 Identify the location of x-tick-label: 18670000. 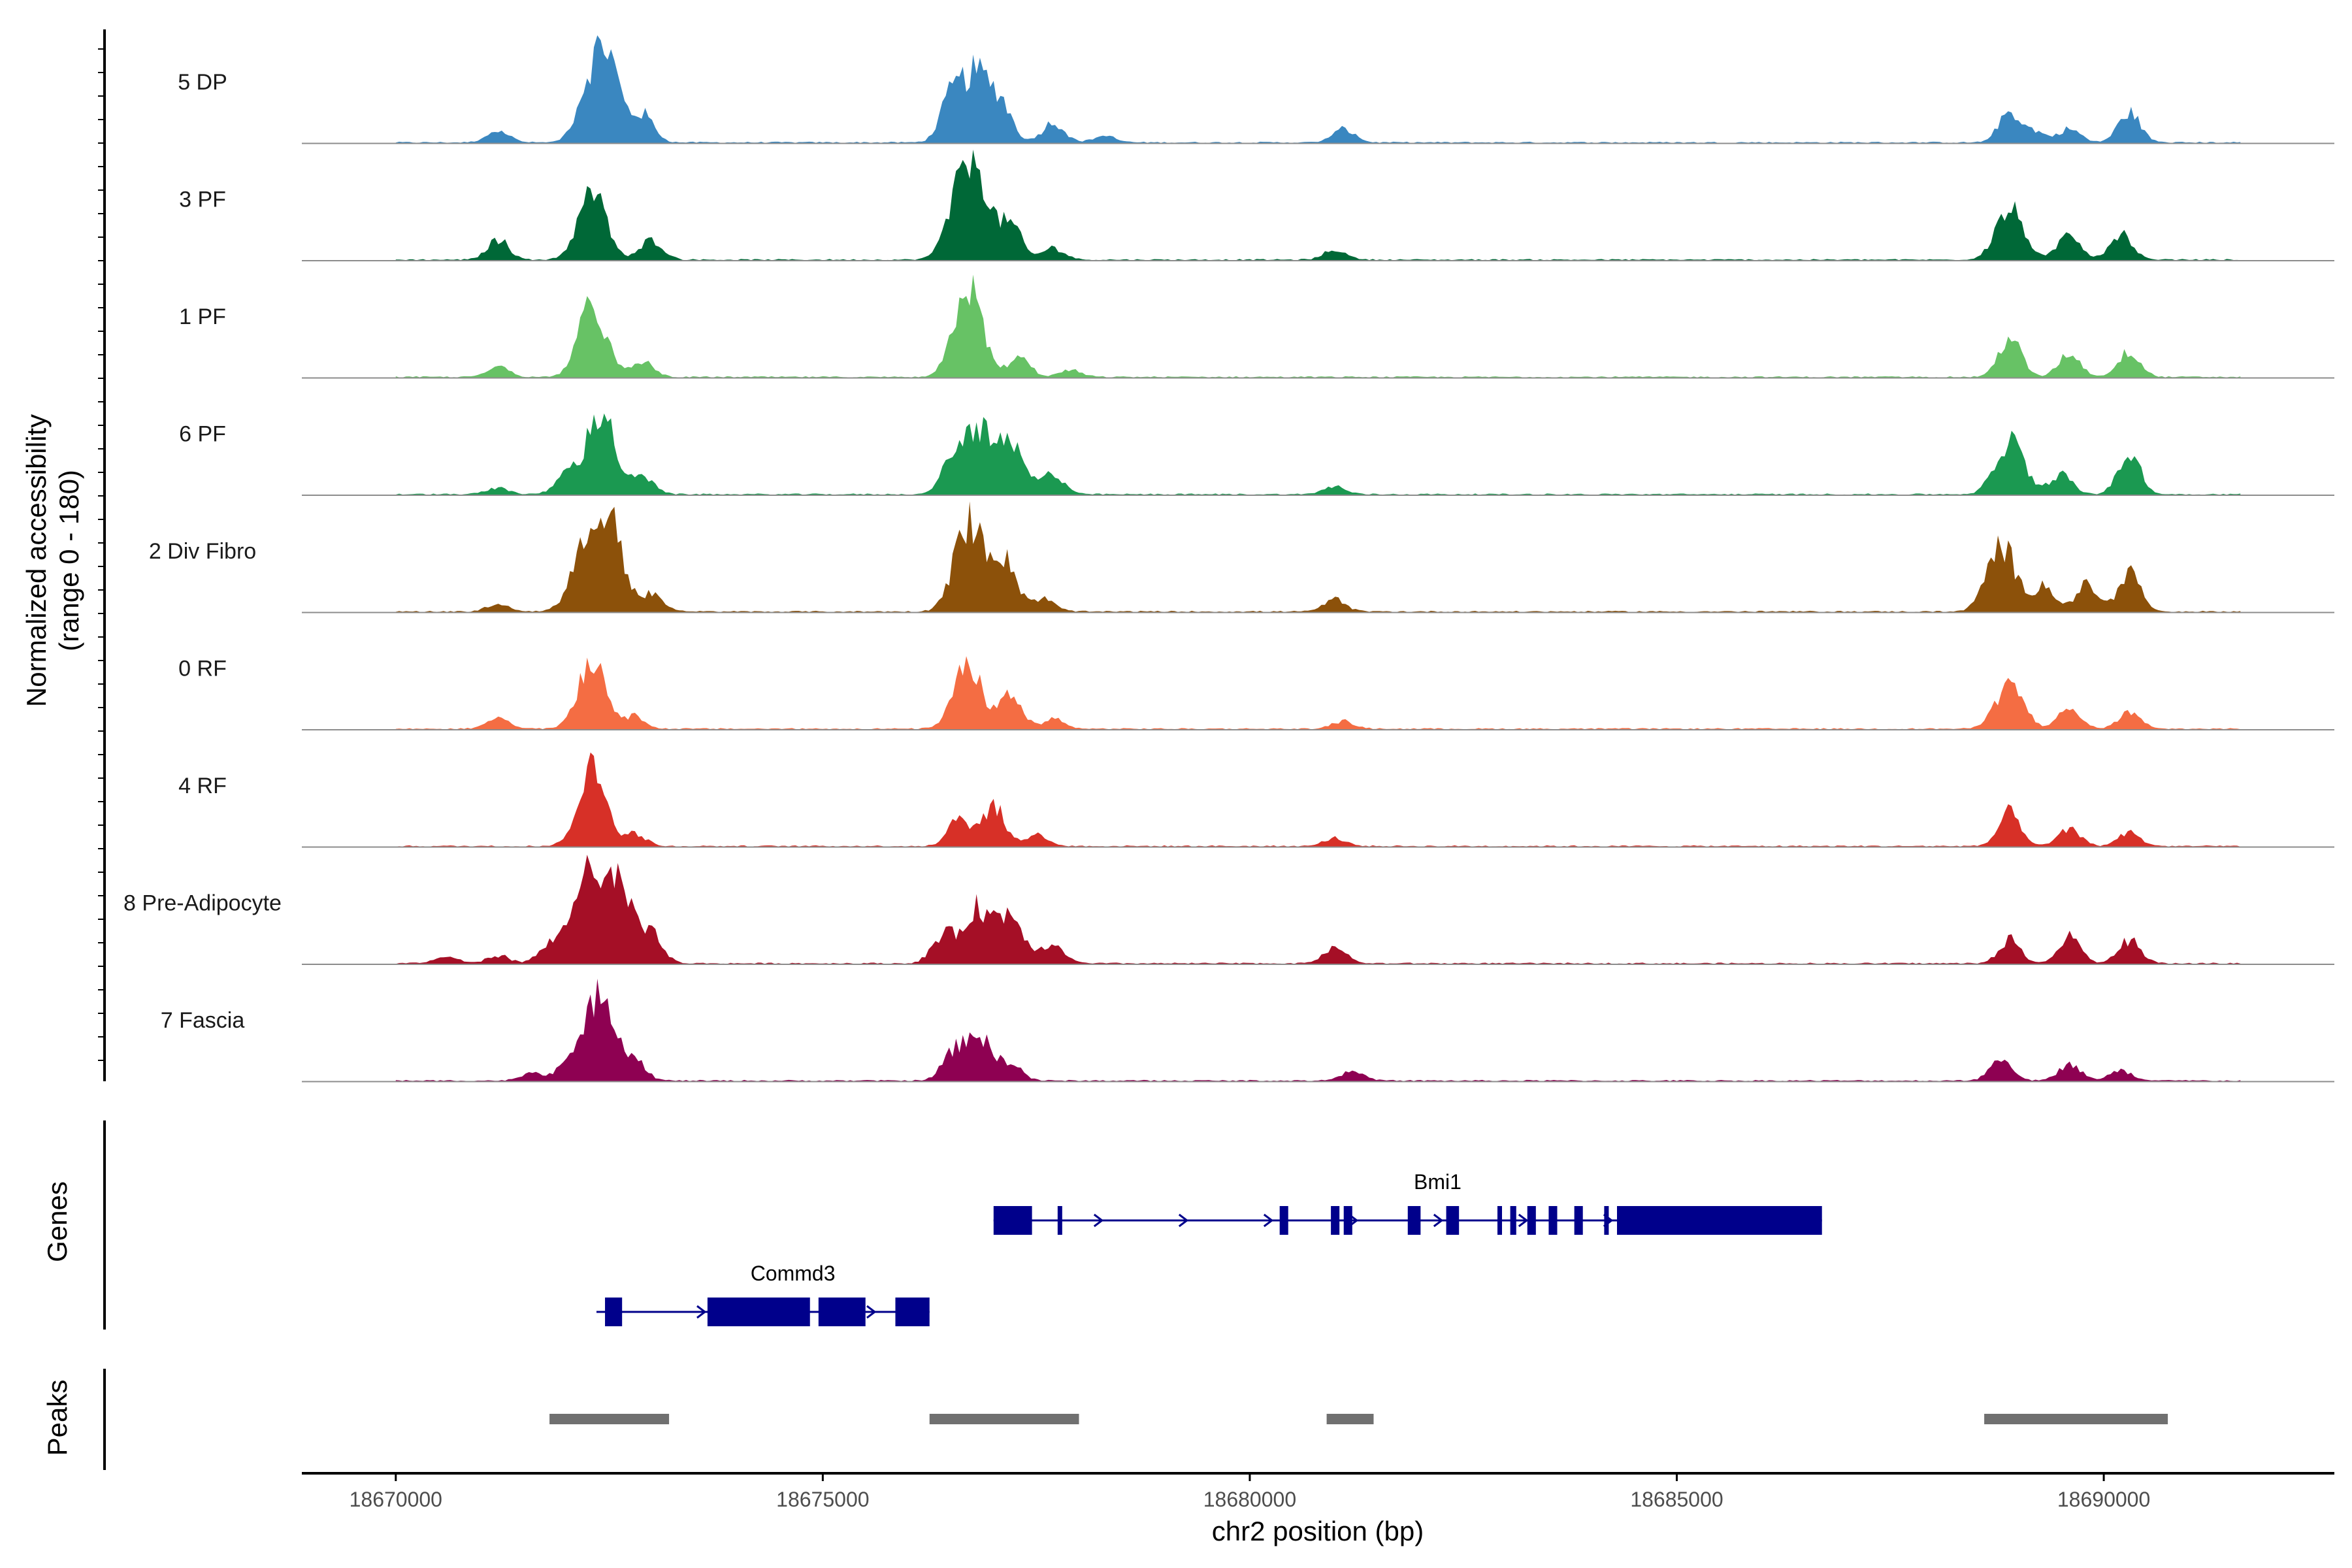
(396, 1499).